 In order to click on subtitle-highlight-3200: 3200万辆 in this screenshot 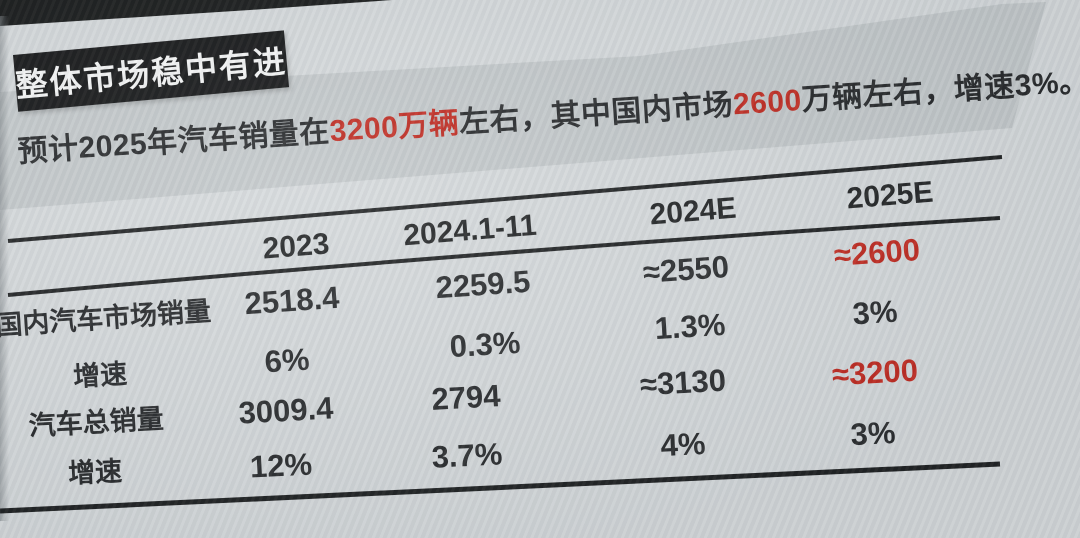, I will do `click(394, 127)`.